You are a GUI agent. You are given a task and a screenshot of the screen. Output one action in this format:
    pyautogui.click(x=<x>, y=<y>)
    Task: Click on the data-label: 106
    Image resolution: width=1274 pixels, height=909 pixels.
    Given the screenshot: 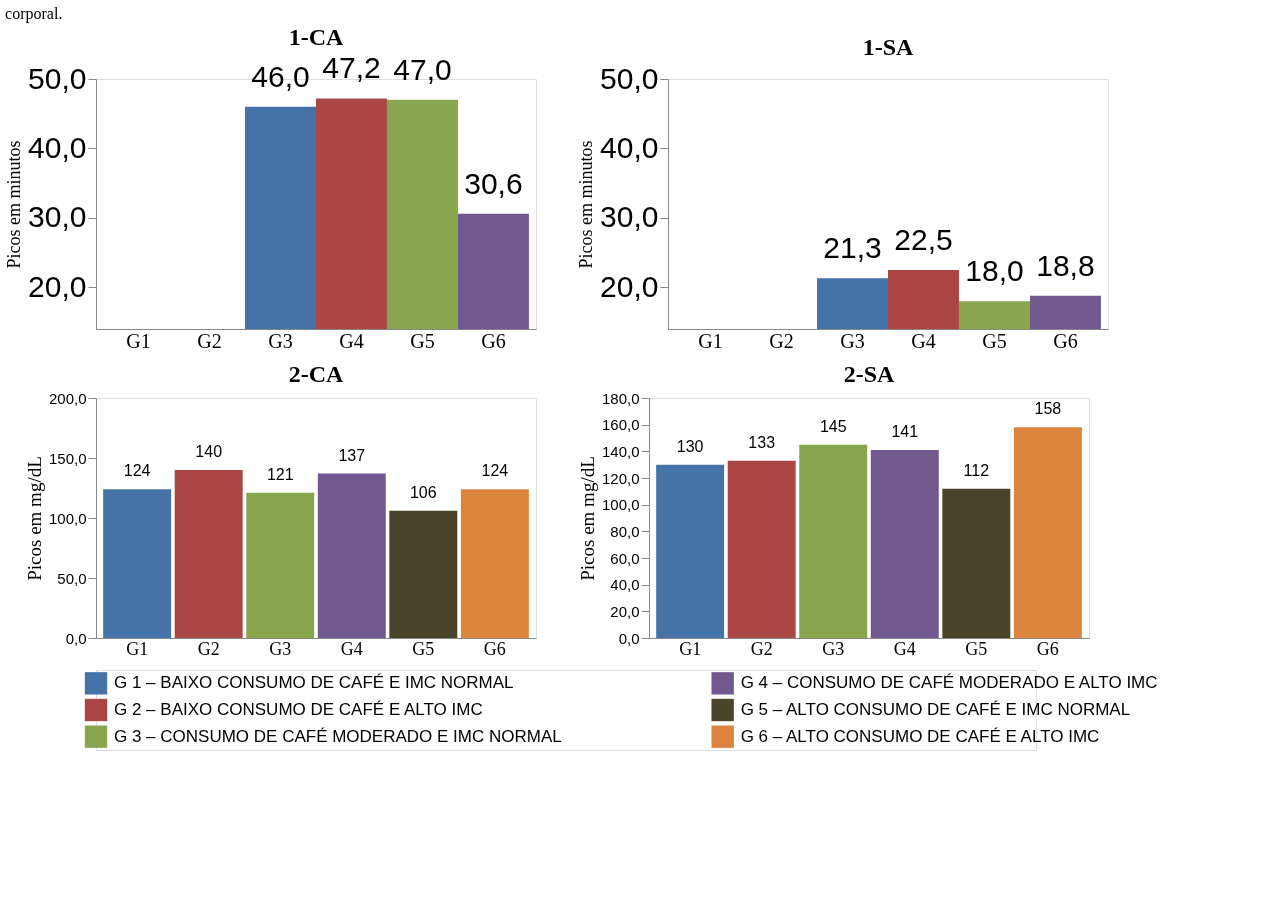 What is the action you would take?
    pyautogui.click(x=423, y=492)
    